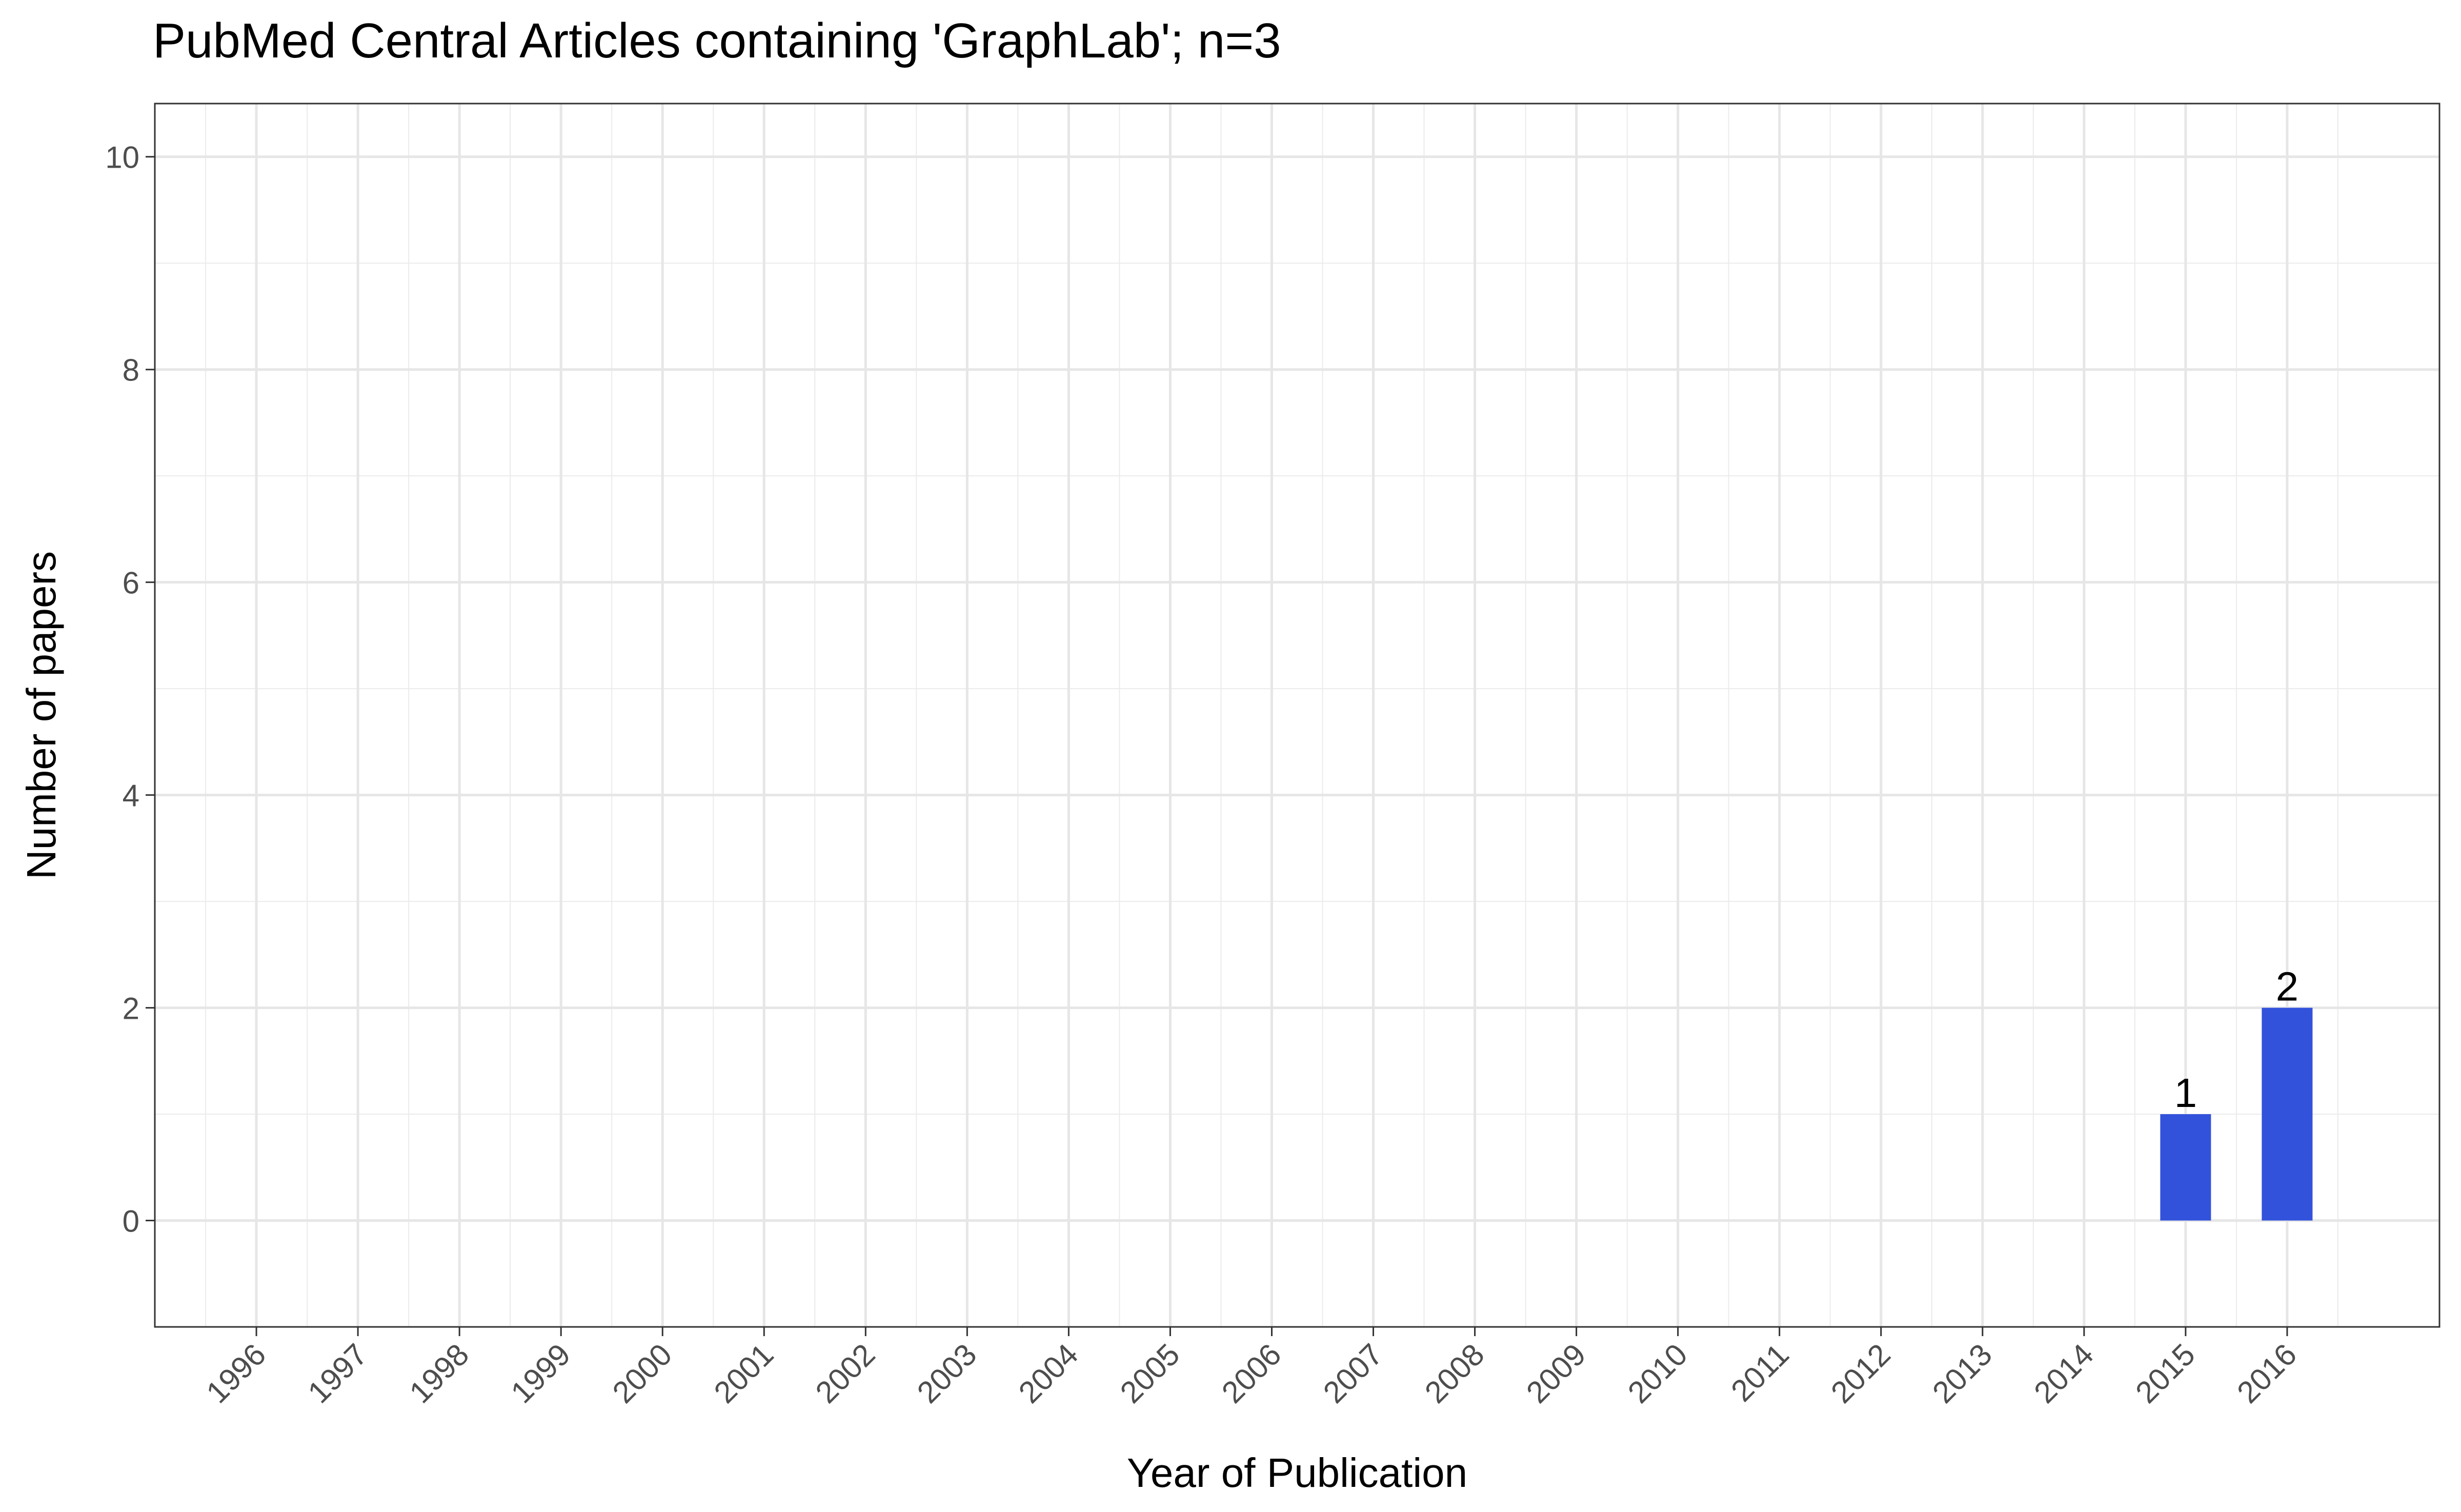 This screenshot has width=2461, height=1512. I want to click on bar-data-labels: 12, so click(2236, 1040).